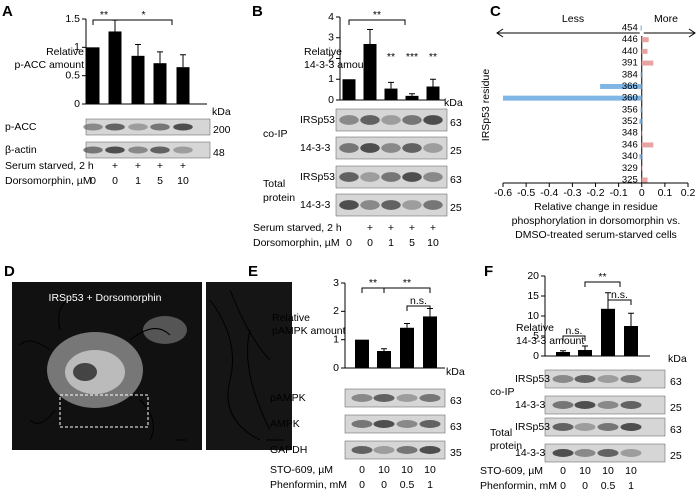  Describe the element at coordinates (533, 296) in the screenshot. I see `y-tick-label: 15` at that location.